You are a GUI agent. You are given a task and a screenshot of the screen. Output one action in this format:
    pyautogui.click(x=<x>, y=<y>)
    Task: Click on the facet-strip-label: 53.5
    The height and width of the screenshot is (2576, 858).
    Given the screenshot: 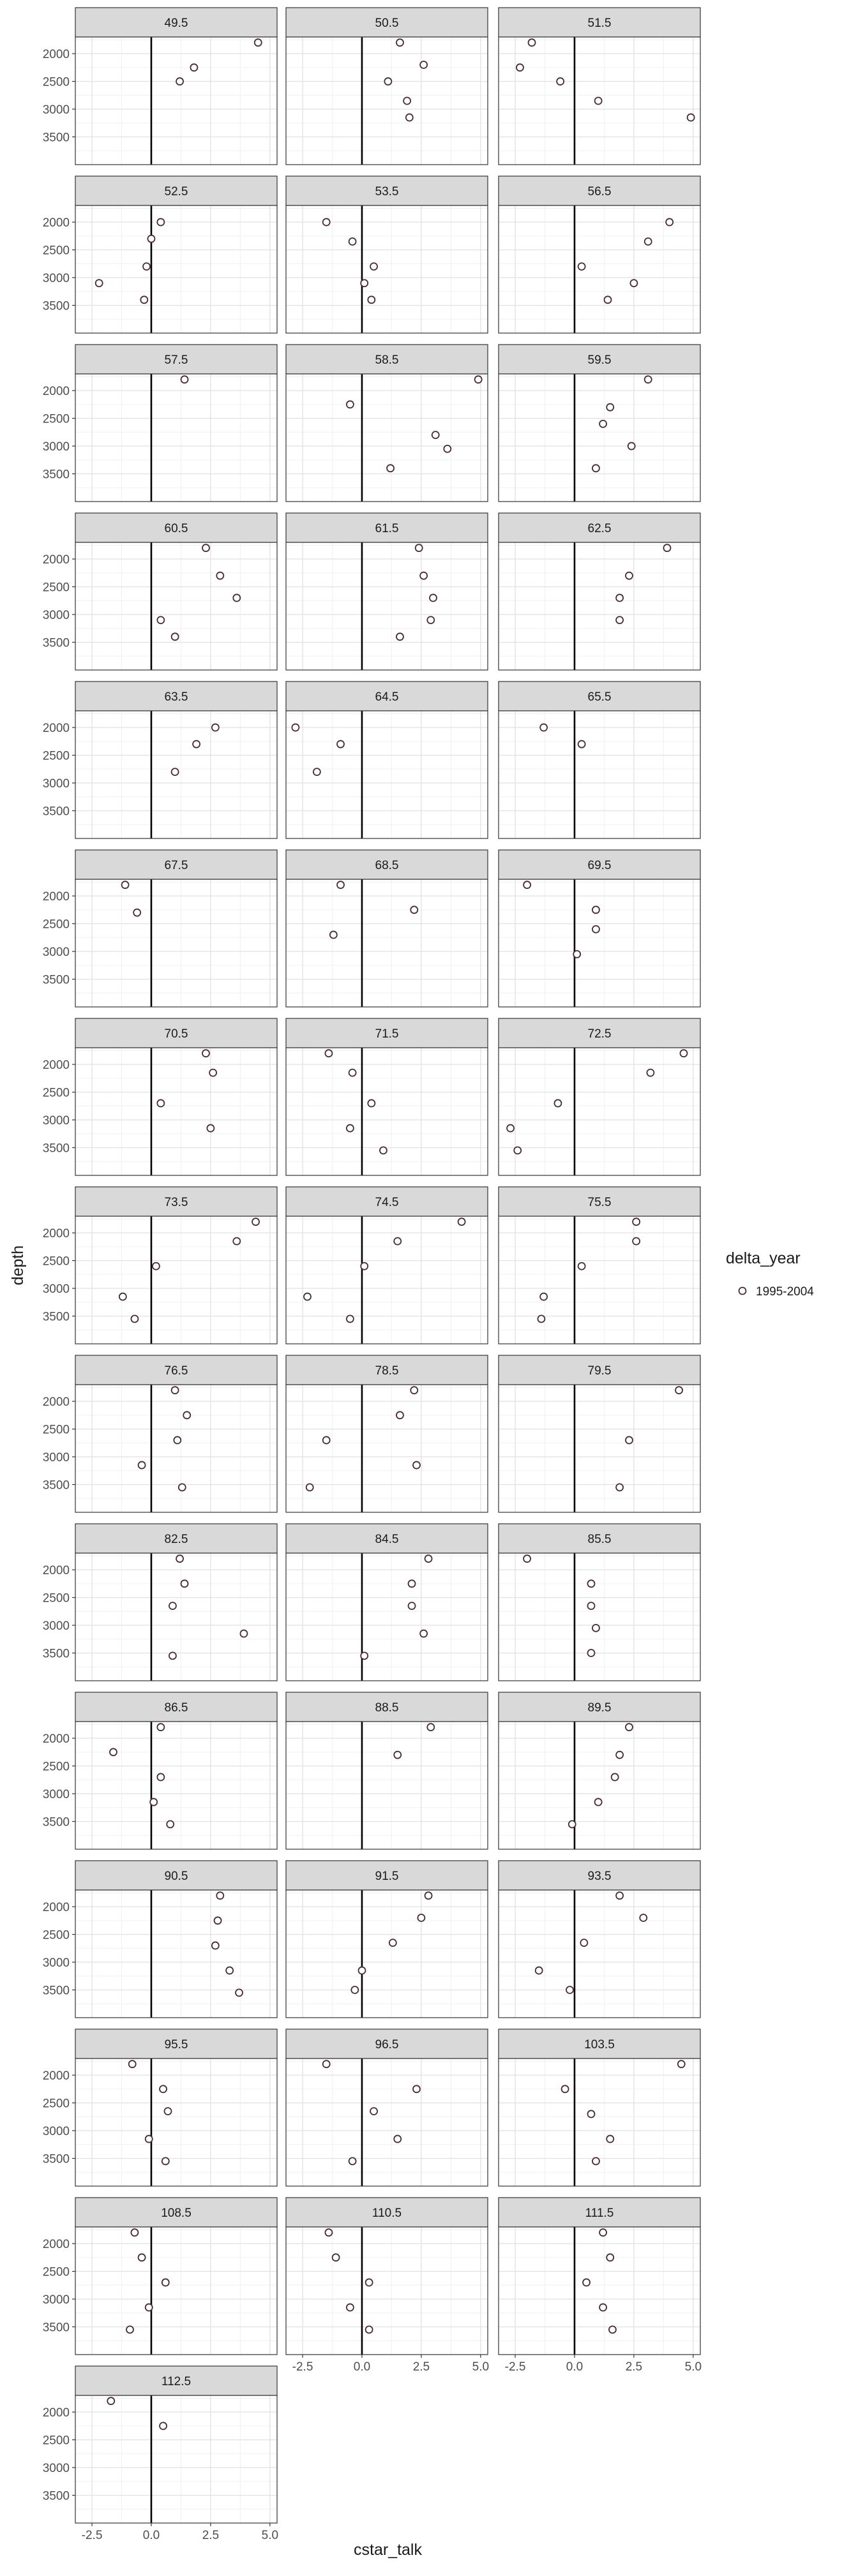 What is the action you would take?
    pyautogui.click(x=387, y=191)
    